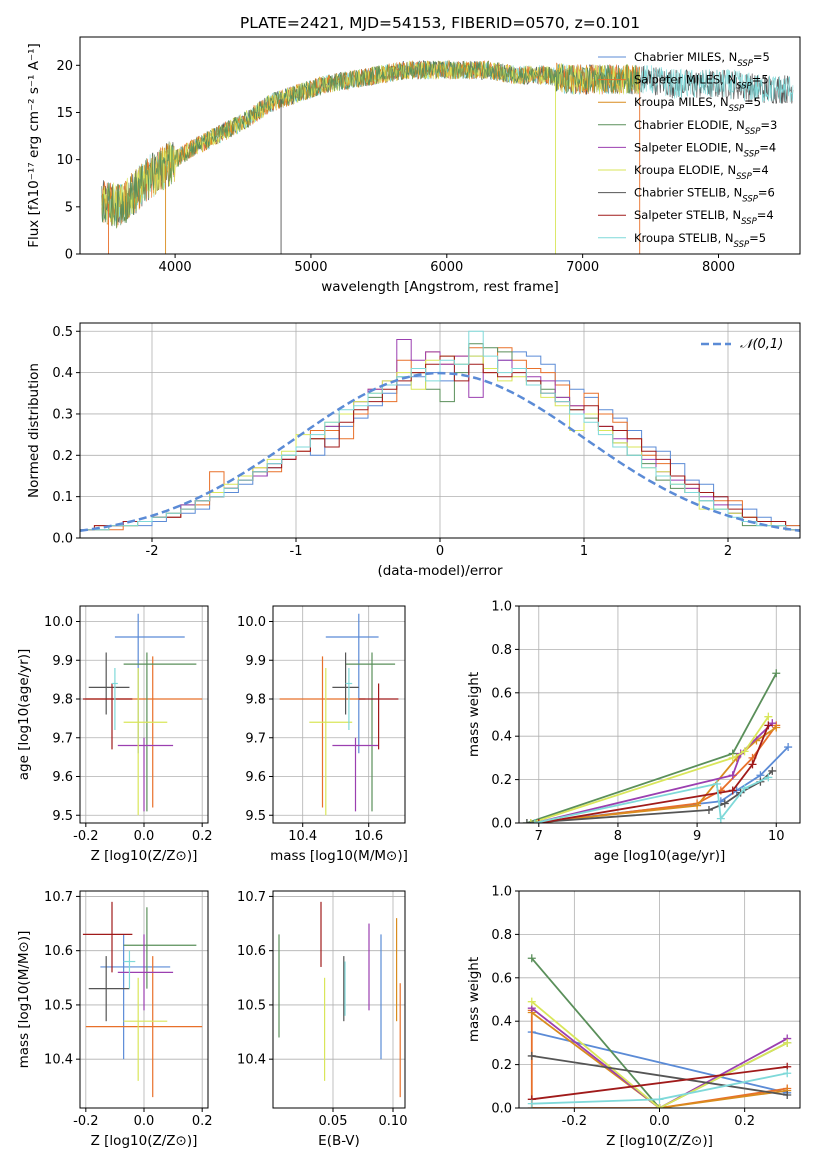 Image resolution: width=819 pixels, height=1170 pixels. What do you see at coordinates (618, 836) in the screenshot?
I see `x-tick-label: 8` at bounding box center [618, 836].